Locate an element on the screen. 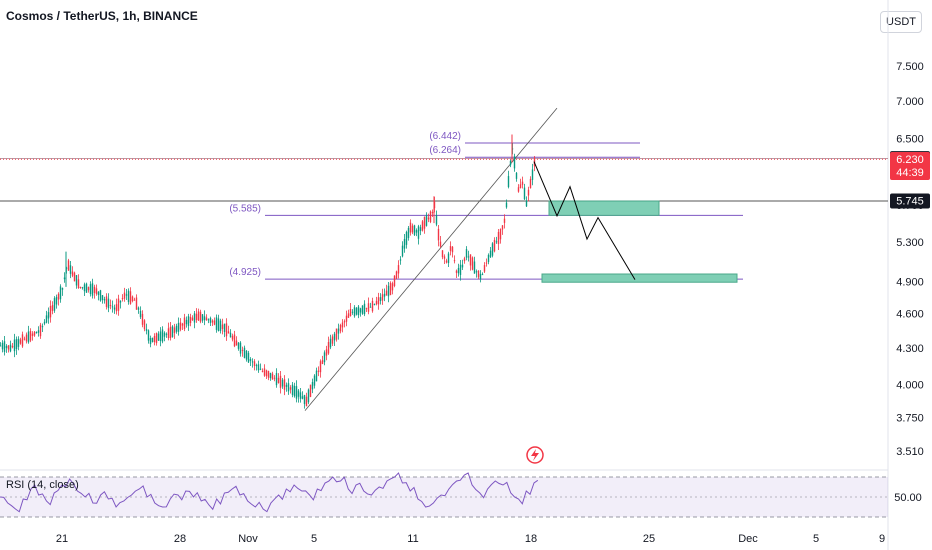  price-tick: 7.000 is located at coordinates (910, 102).